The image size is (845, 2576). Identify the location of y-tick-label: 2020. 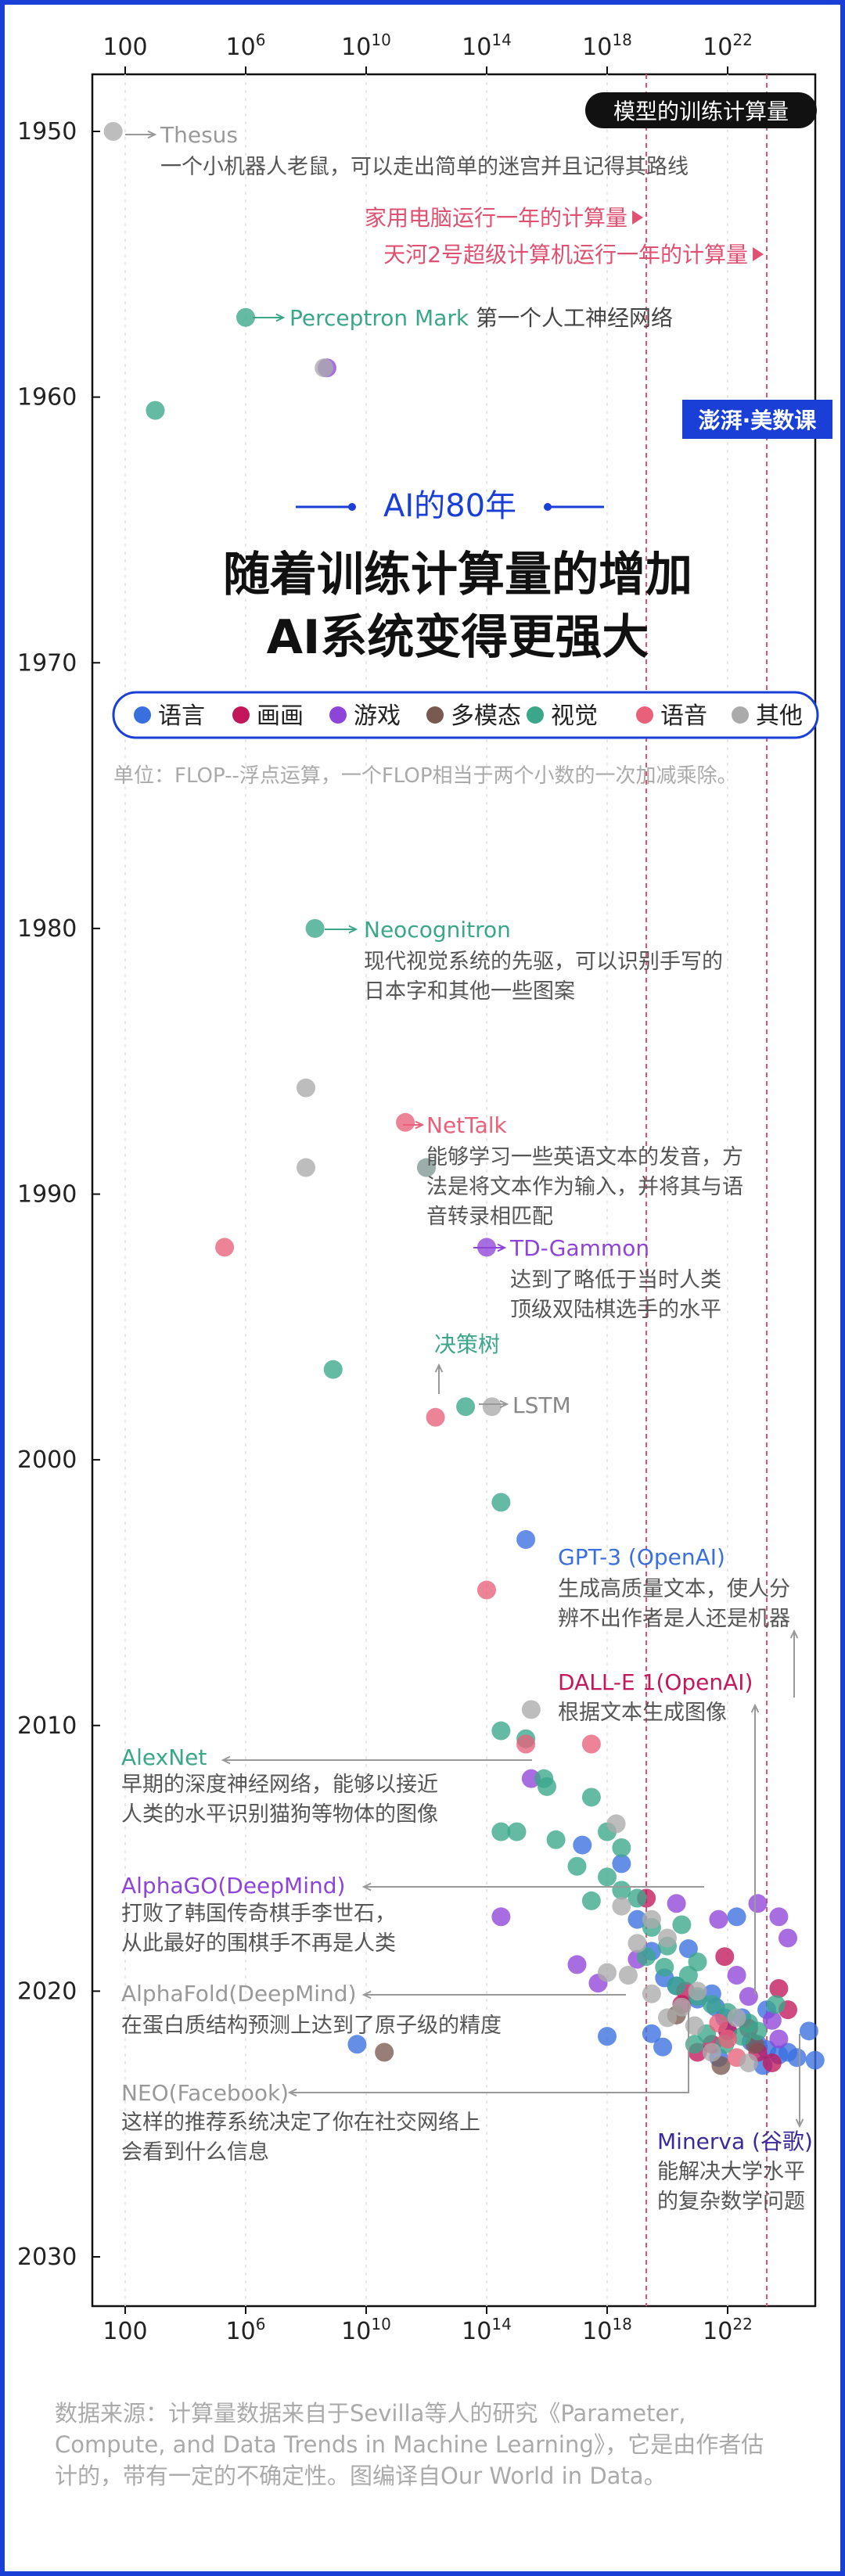
(47, 1991).